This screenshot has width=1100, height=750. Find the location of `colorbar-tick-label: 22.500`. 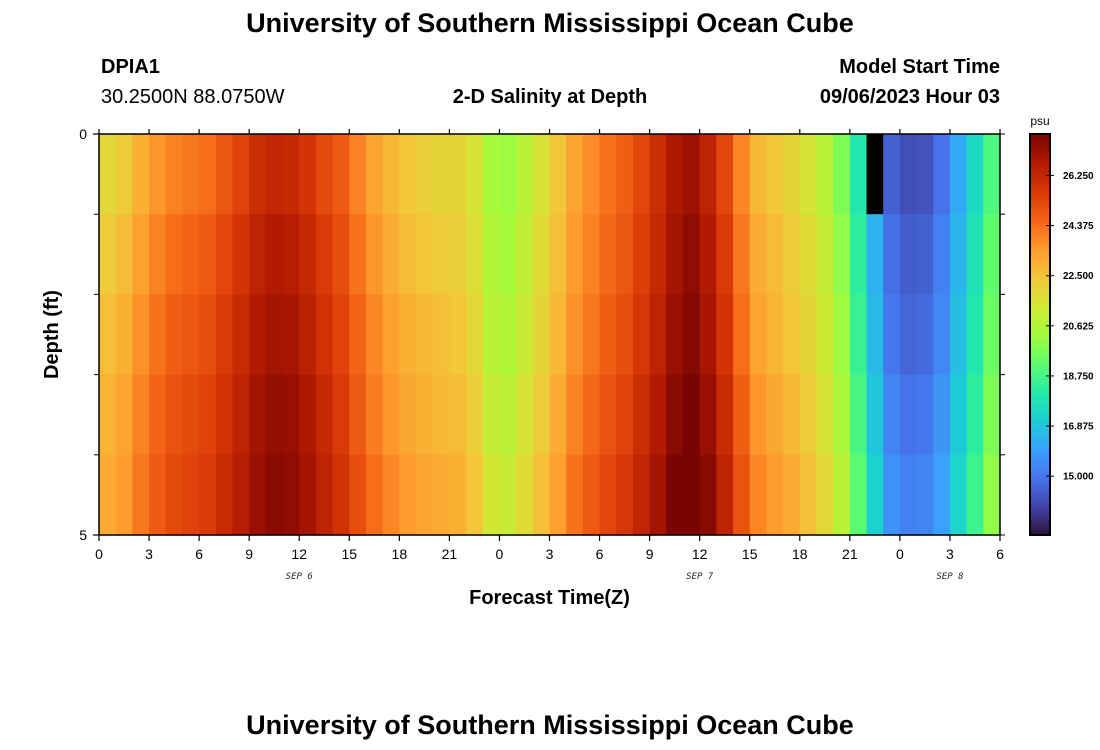

colorbar-tick-label: 22.500 is located at coordinates (1078, 276).